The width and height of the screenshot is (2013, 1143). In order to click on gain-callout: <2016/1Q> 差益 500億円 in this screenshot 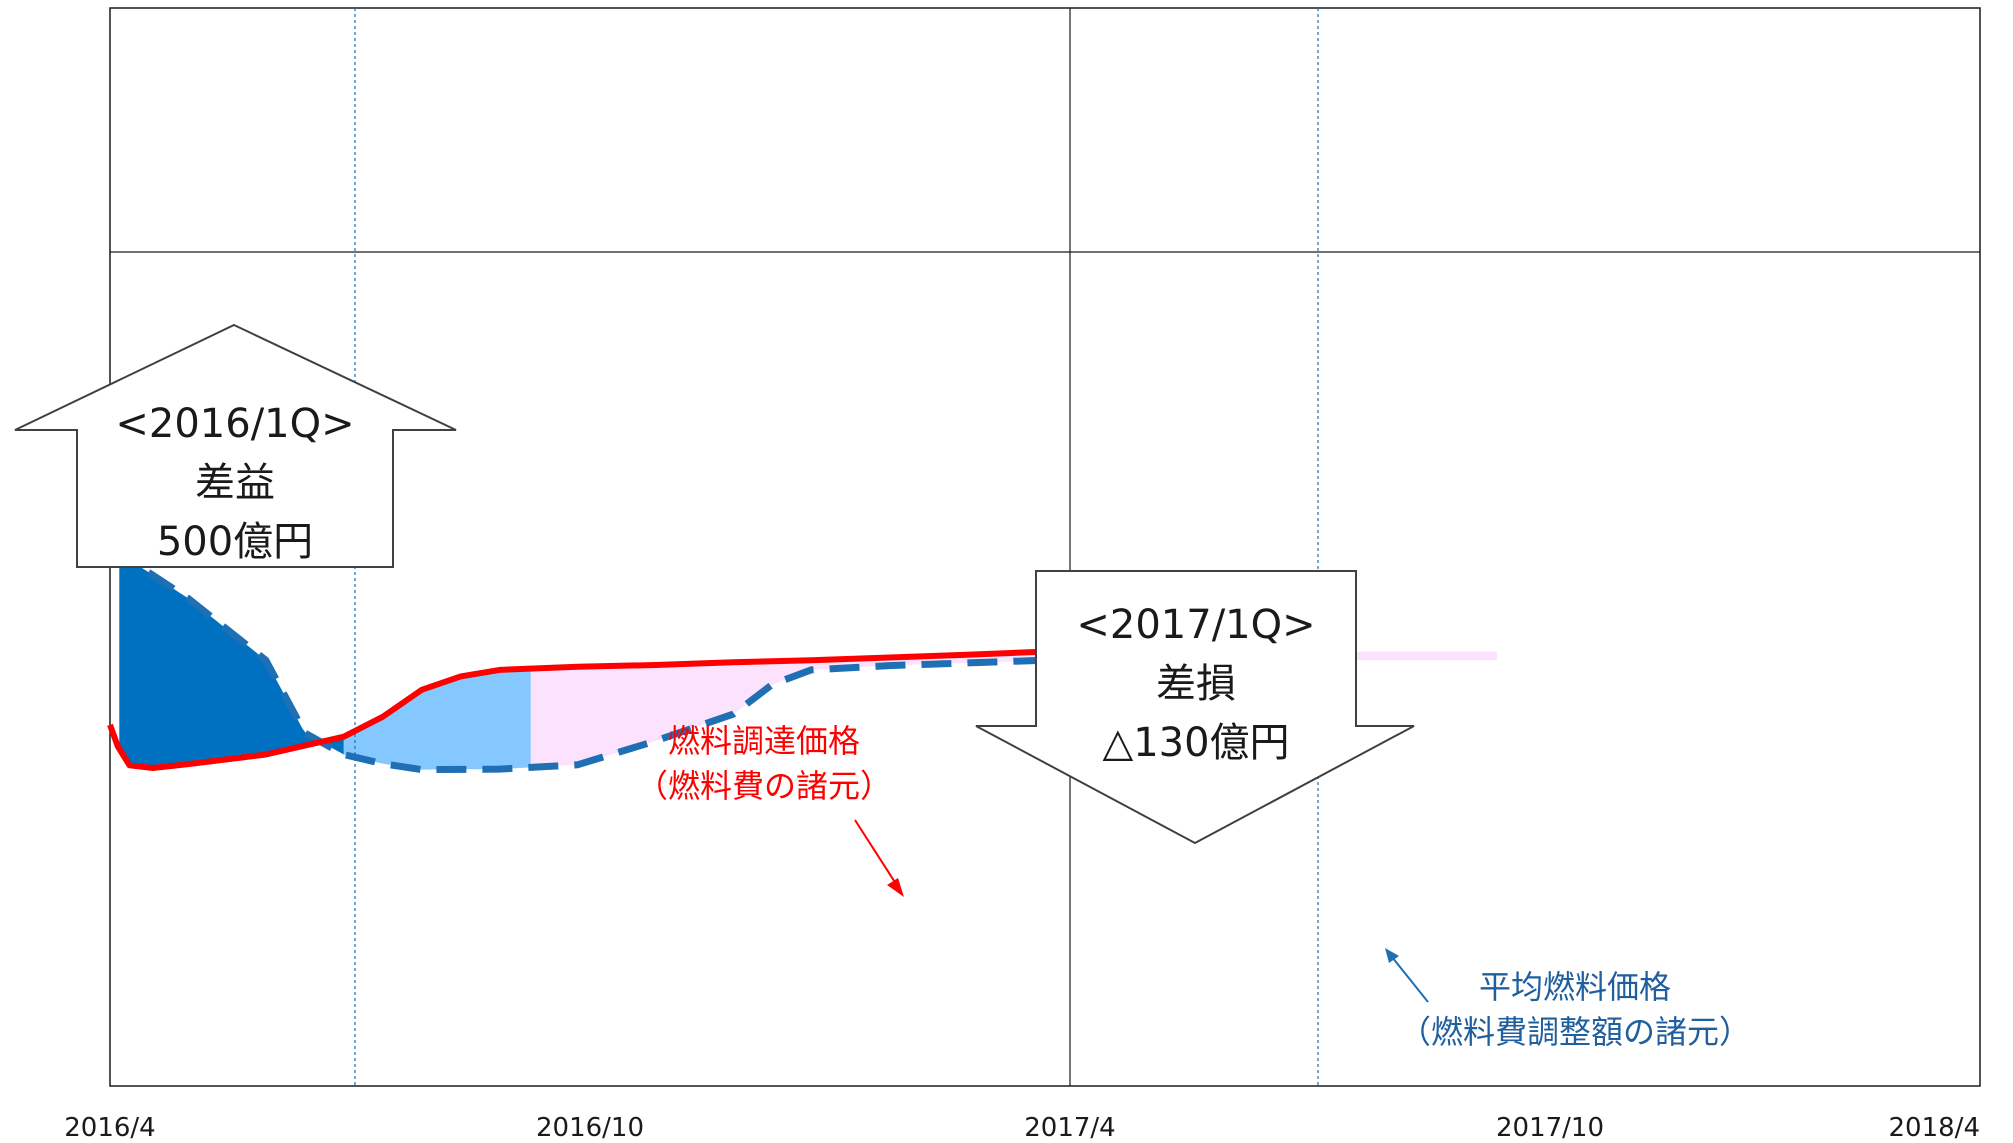, I will do `click(235, 445)`.